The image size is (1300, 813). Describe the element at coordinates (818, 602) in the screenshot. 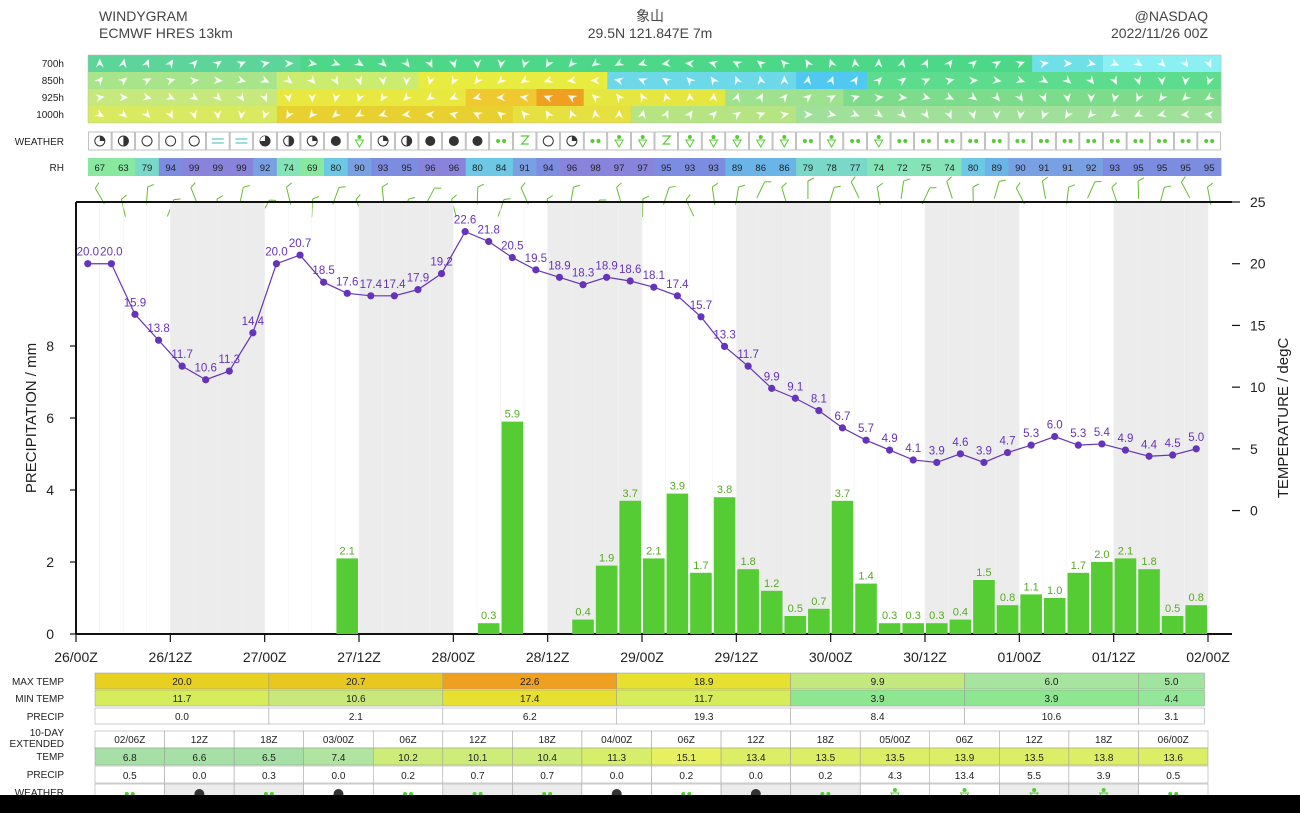

I see `precip-label: 0.7` at that location.